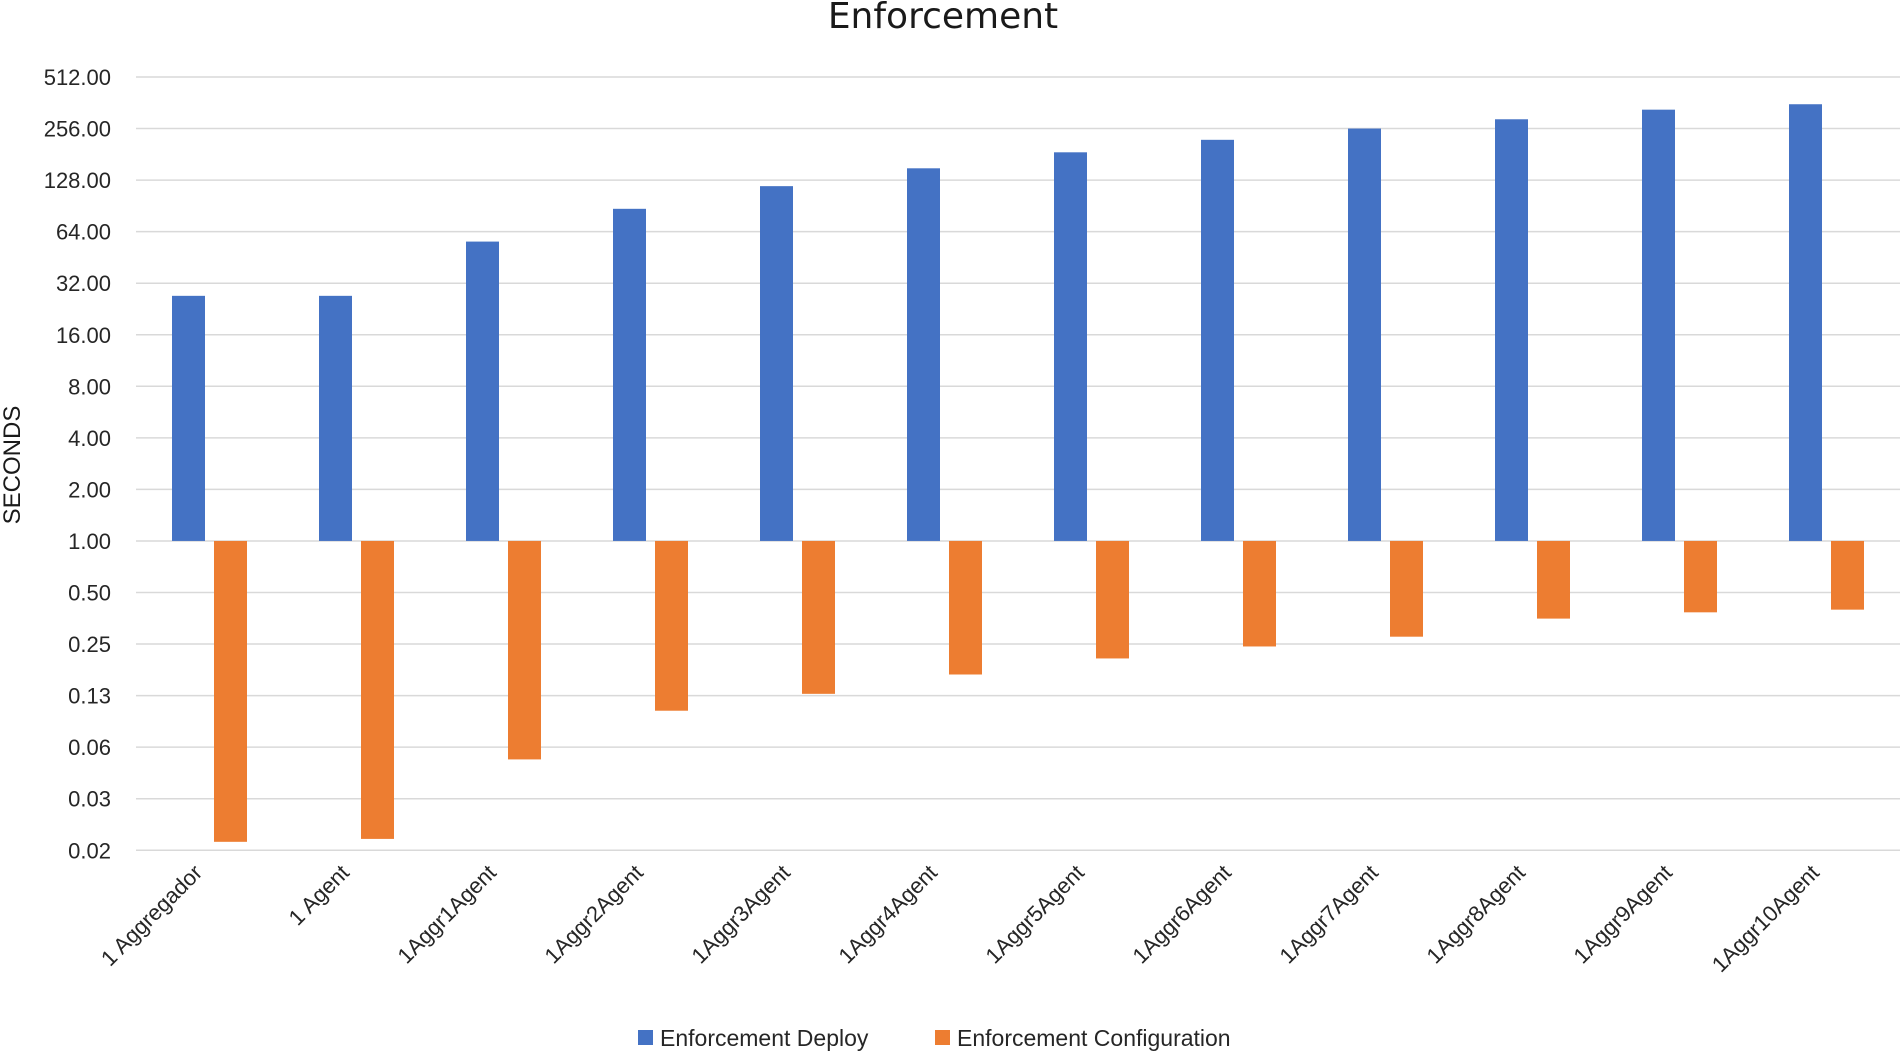 The image size is (1900, 1052). Describe the element at coordinates (83, 232) in the screenshot. I see `y-tick-label: 64.00` at that location.